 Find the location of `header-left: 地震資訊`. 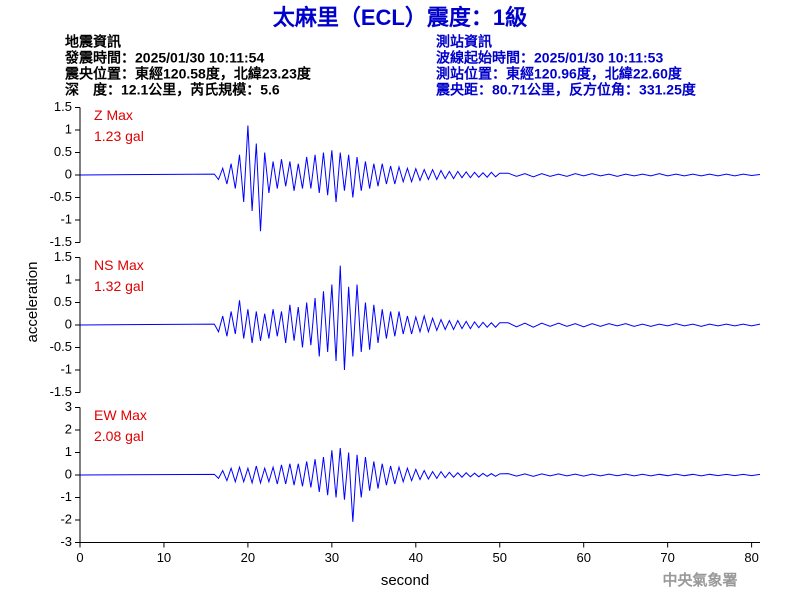

header-left: 地震資訊 is located at coordinates (93, 42).